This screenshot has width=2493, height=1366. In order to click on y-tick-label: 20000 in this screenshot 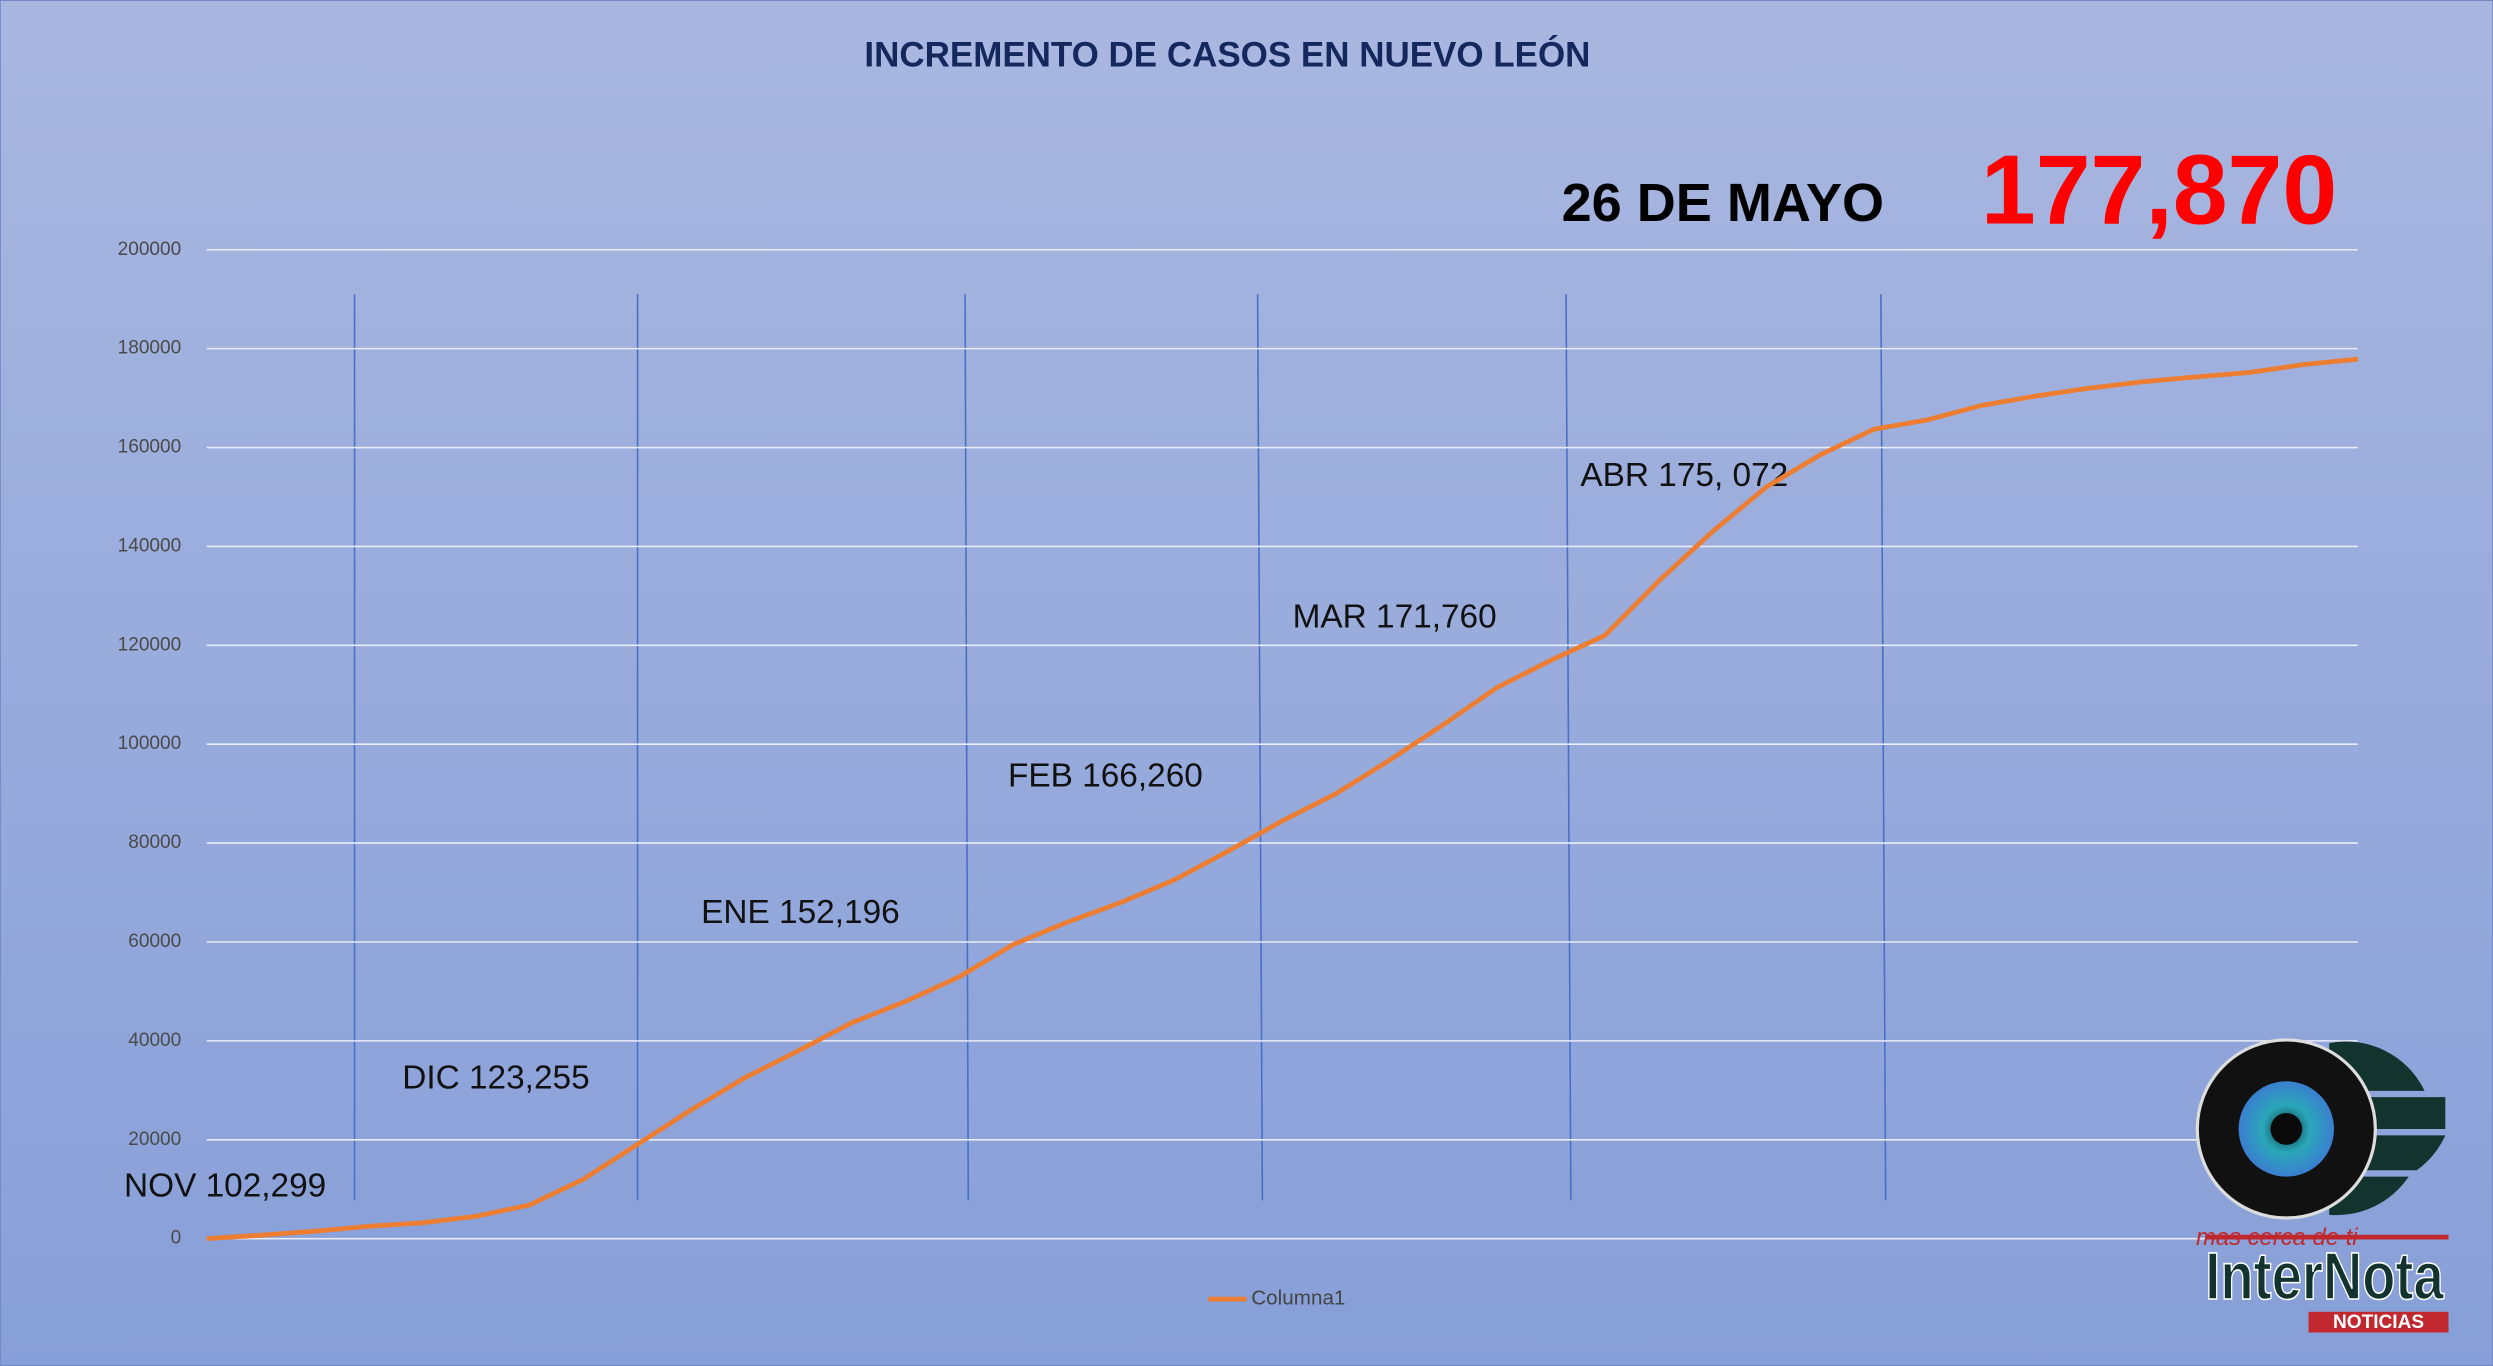, I will do `click(154, 1139)`.